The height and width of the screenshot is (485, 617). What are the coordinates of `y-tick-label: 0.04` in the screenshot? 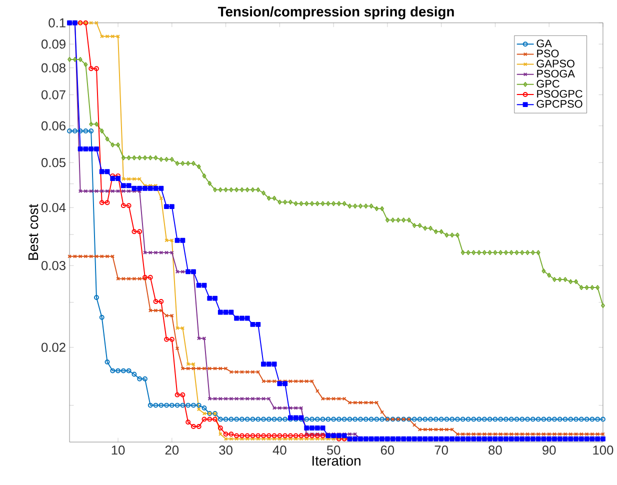 It's located at (54, 207).